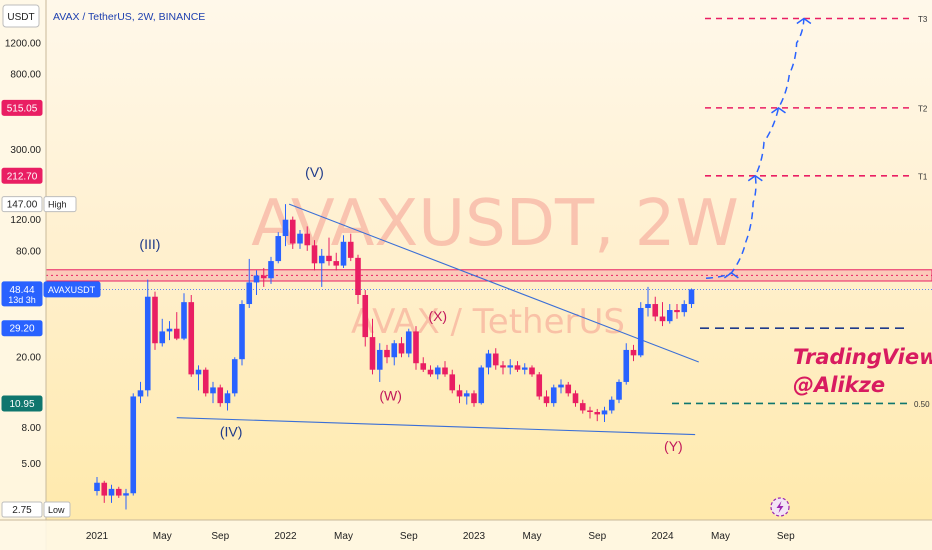 This screenshot has height=550, width=932. What do you see at coordinates (25, 75) in the screenshot?
I see `y-tick-label: 800.00` at bounding box center [25, 75].